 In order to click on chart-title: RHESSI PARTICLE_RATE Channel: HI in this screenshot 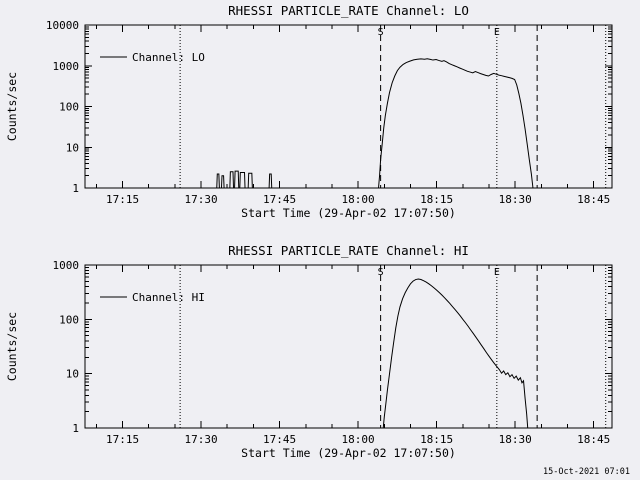, I will do `click(348, 250)`.